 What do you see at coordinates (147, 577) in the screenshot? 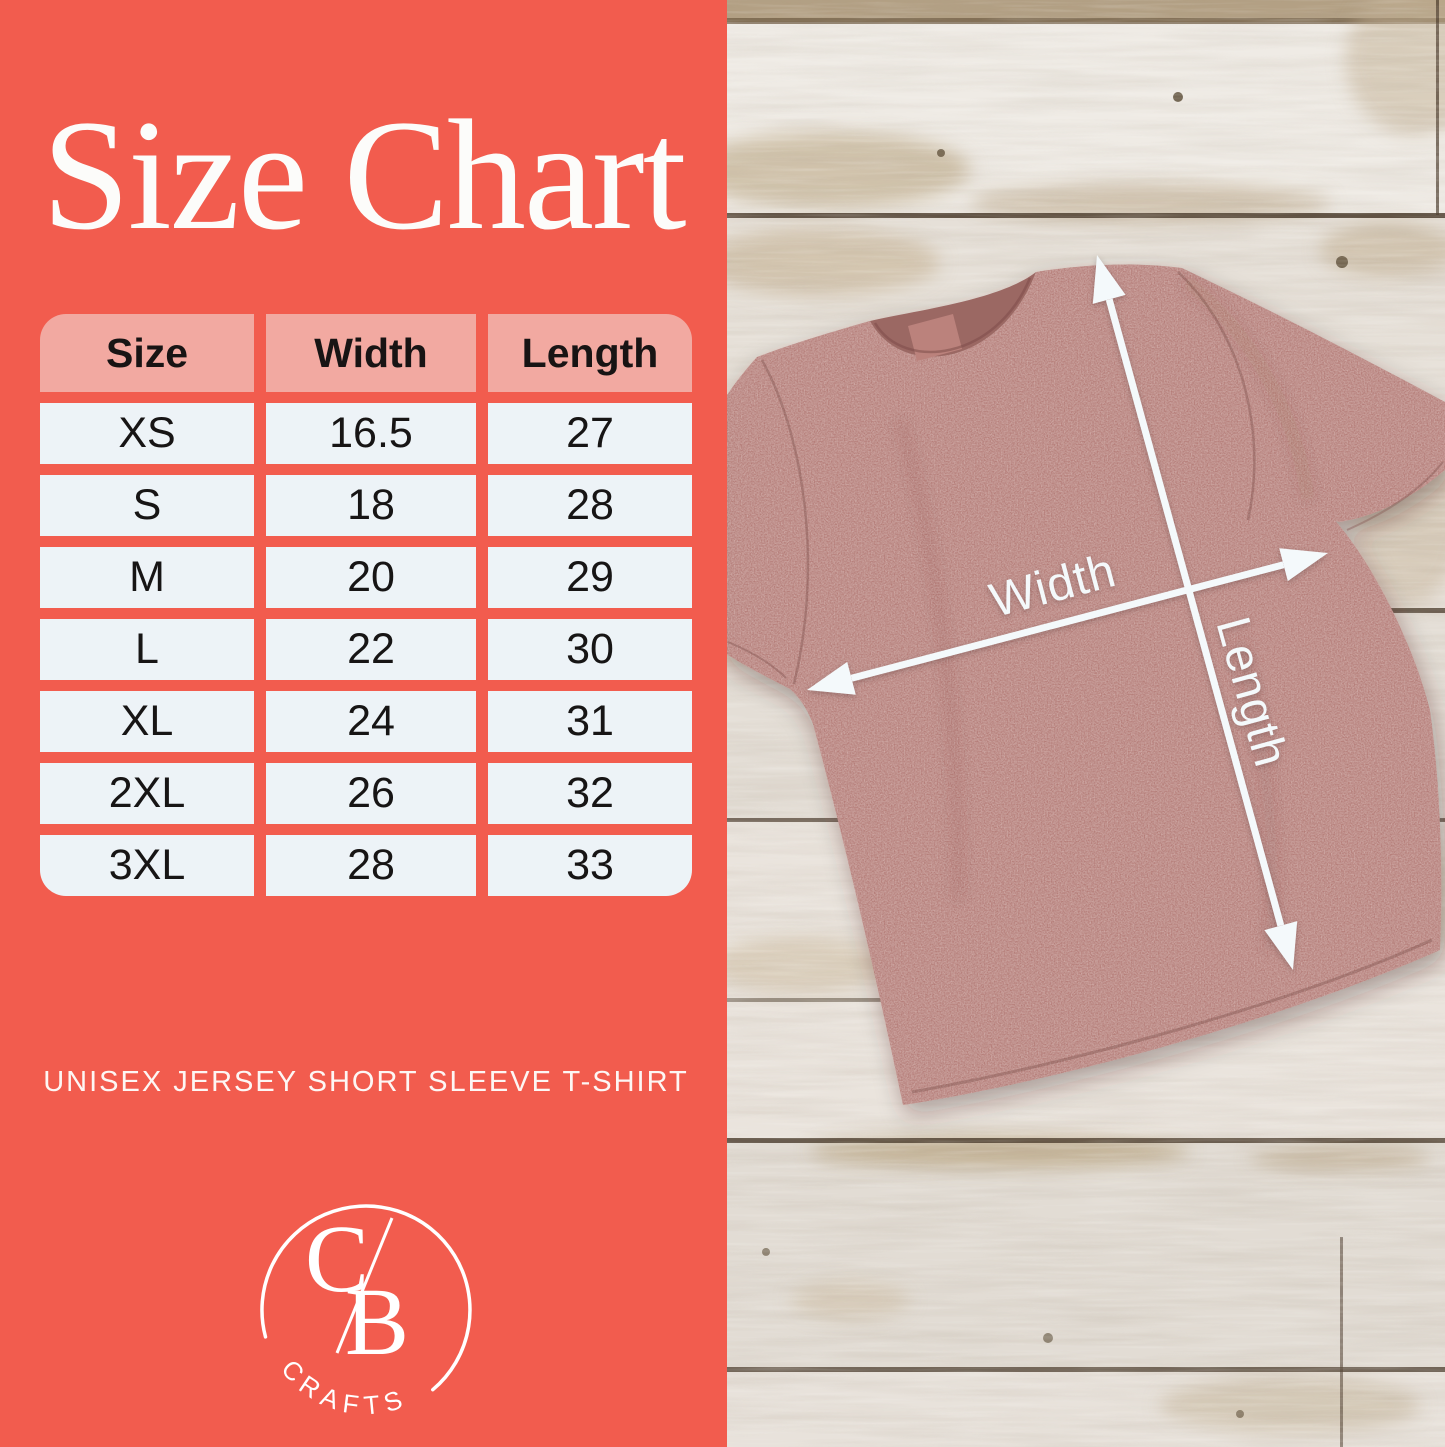
I see `table-cell: M` at bounding box center [147, 577].